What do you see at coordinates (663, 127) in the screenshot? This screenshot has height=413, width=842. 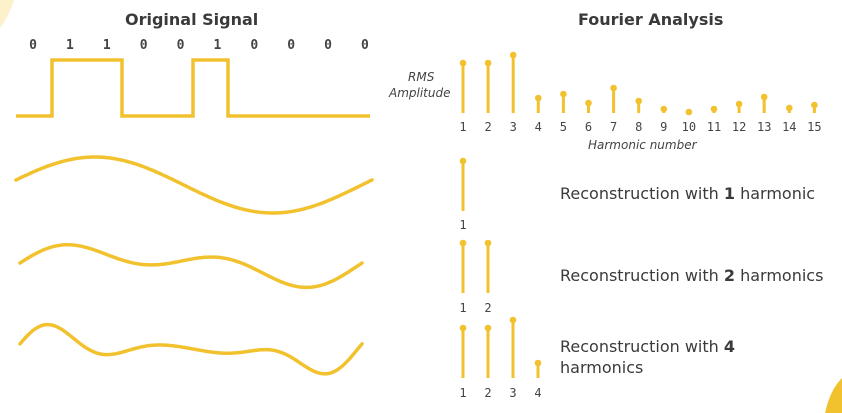 I see `tick-label-9: 9` at bounding box center [663, 127].